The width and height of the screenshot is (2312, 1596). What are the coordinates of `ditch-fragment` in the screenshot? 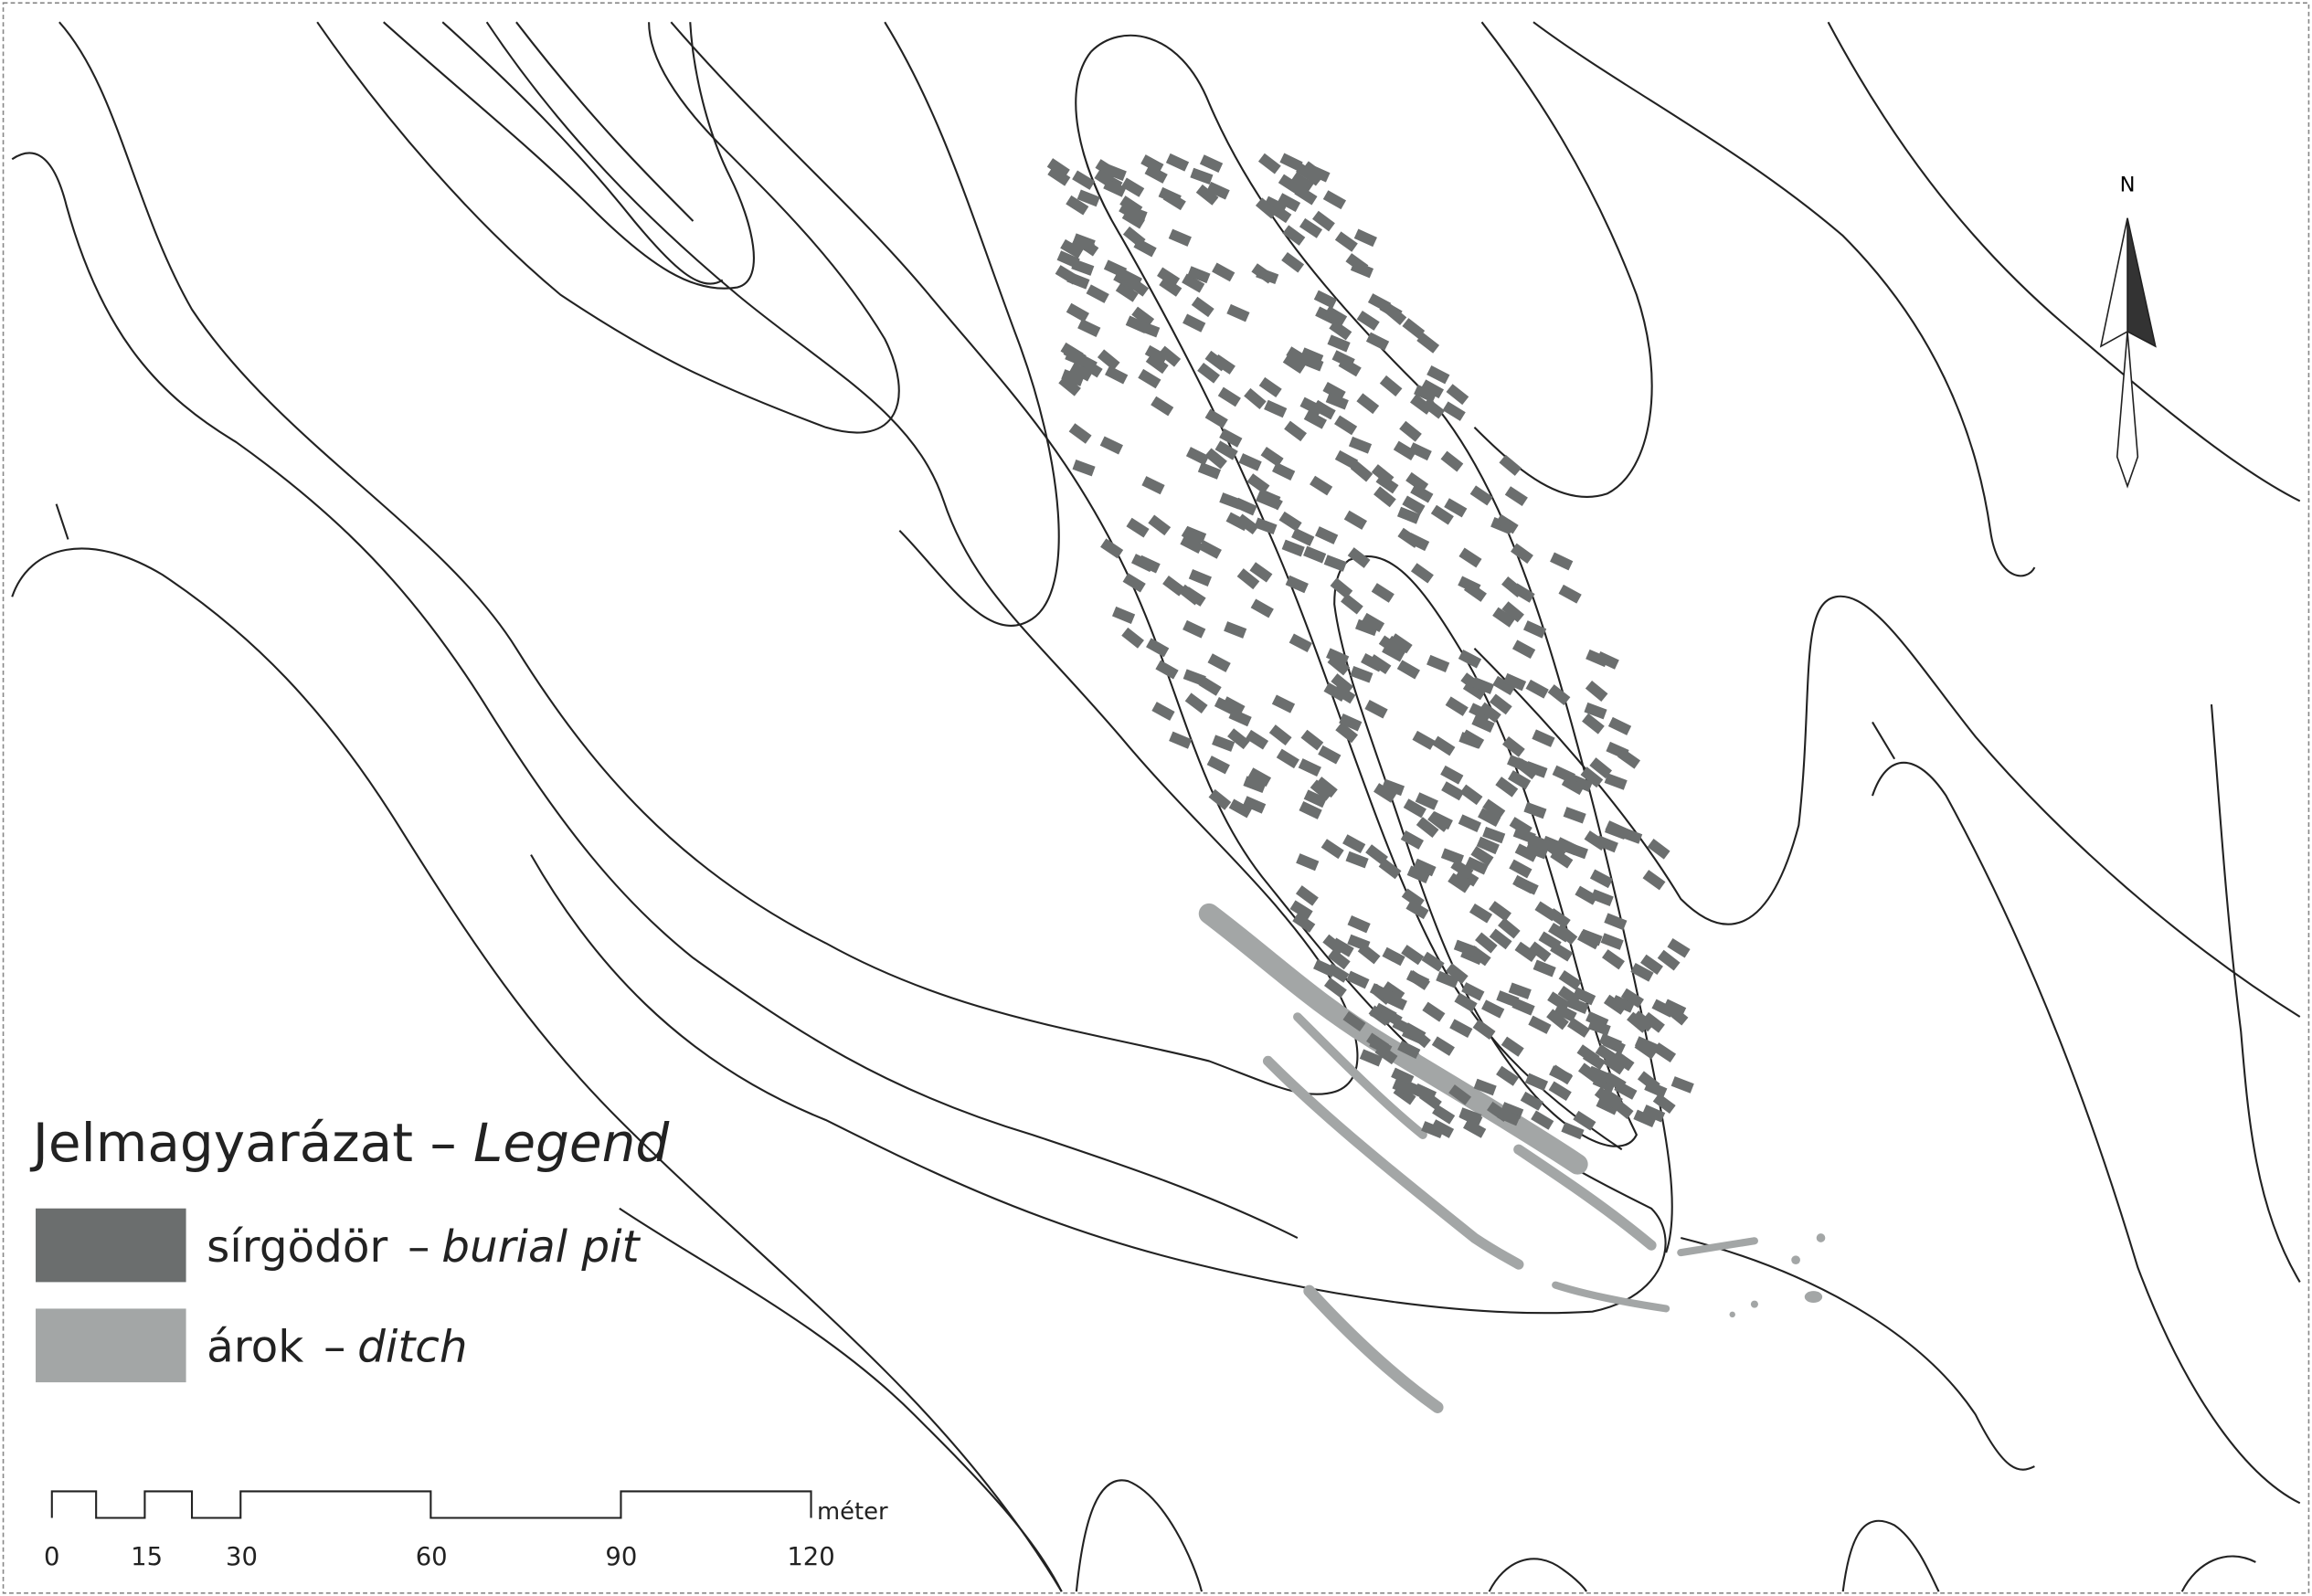 It's located at (1732, 1314).